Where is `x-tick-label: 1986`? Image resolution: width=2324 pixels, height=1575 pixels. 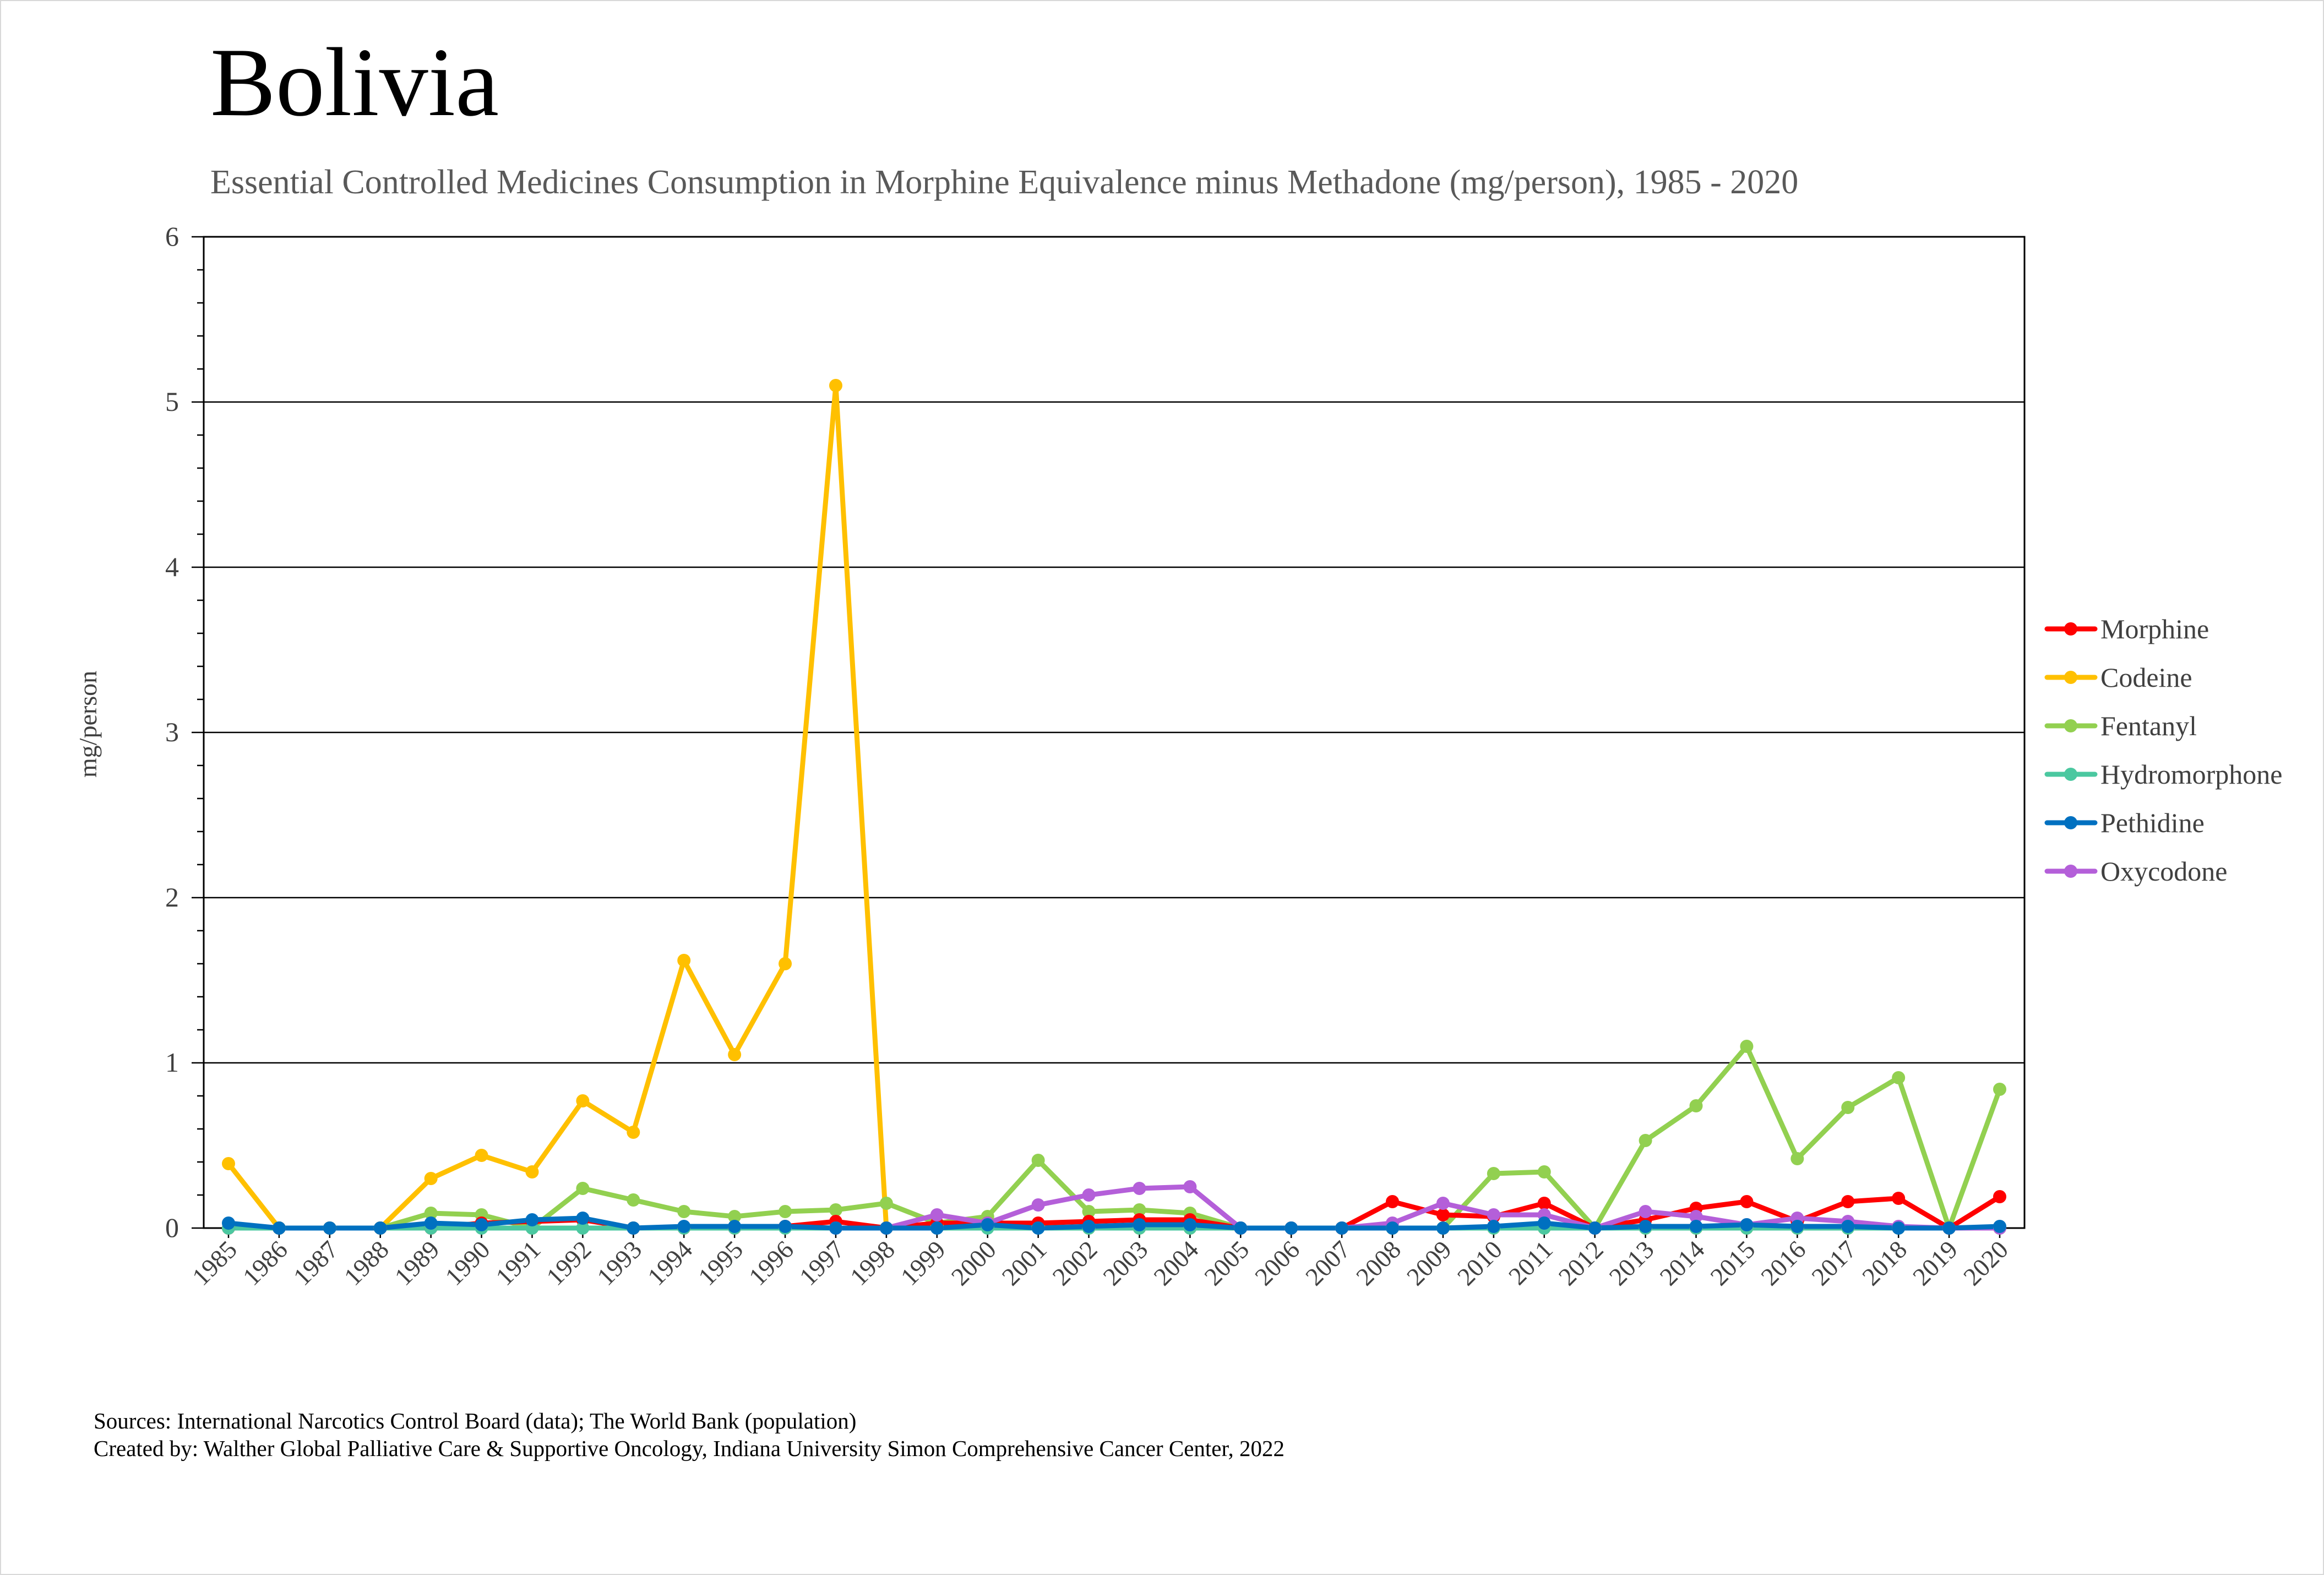 x-tick-label: 1986 is located at coordinates (265, 1263).